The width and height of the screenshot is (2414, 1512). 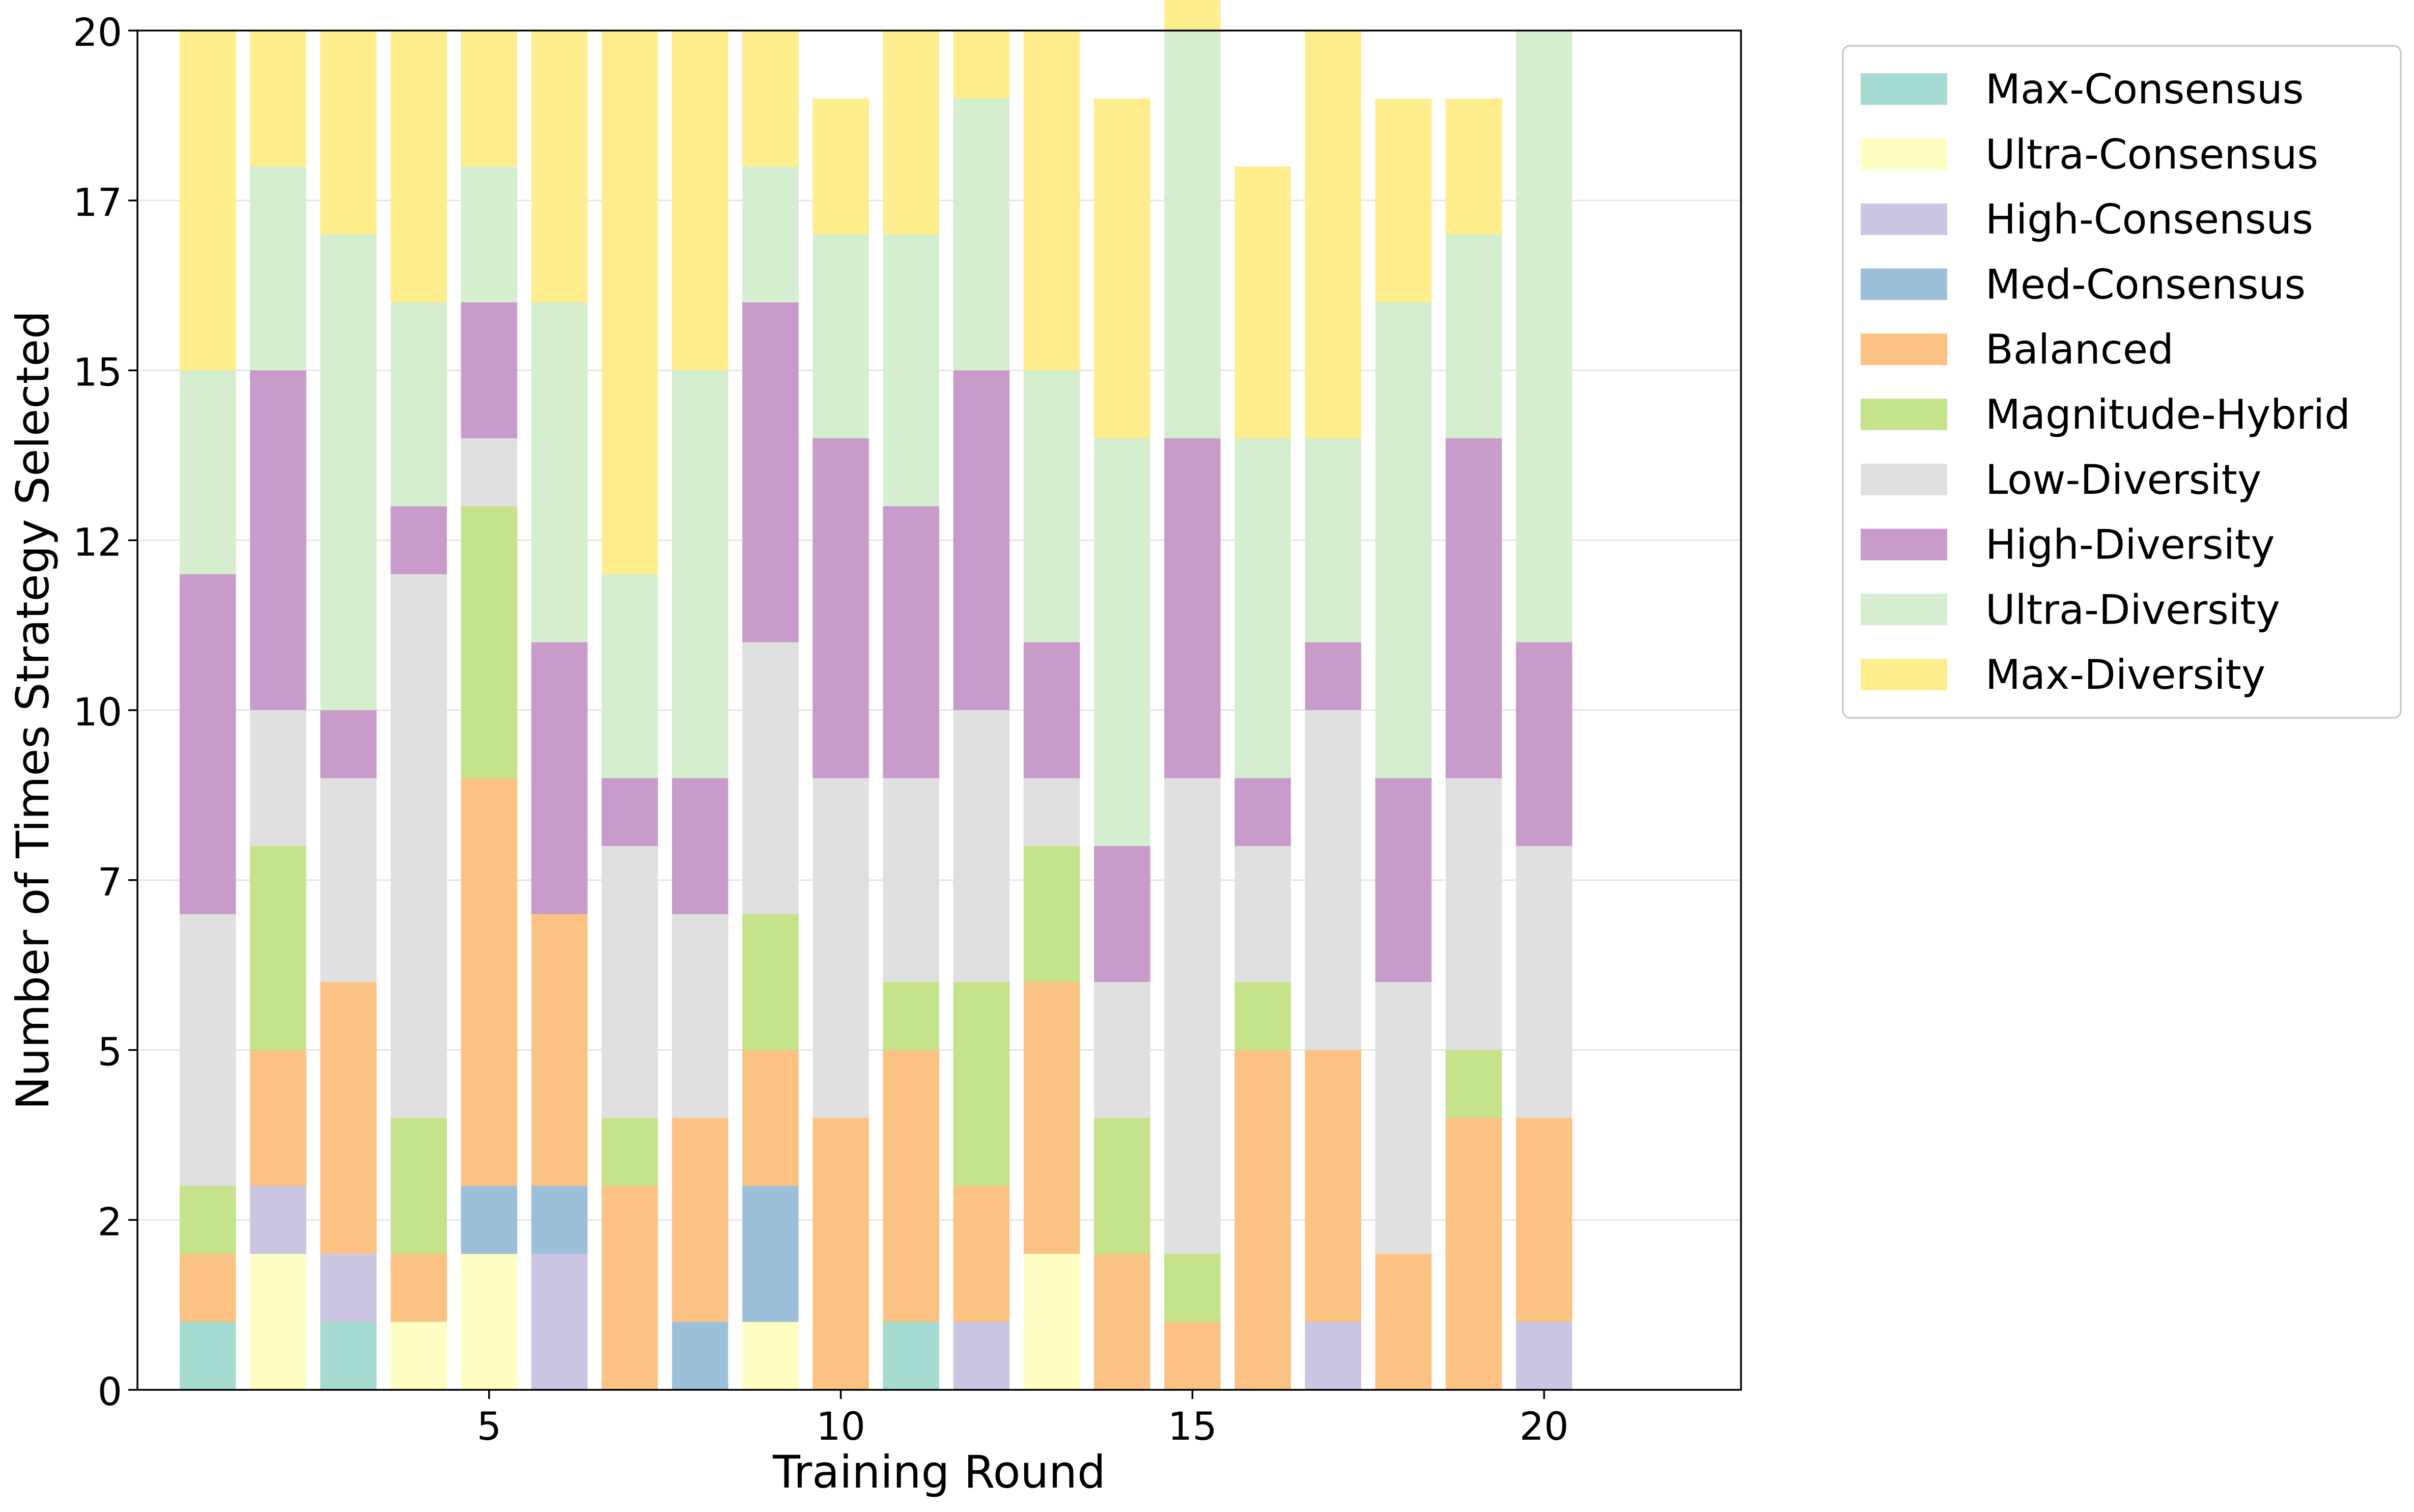 What do you see at coordinates (840, 1426) in the screenshot?
I see `x-tick-label: 10` at bounding box center [840, 1426].